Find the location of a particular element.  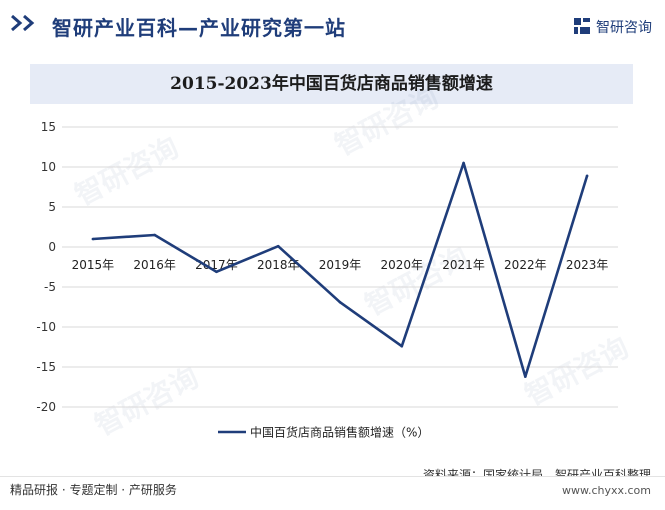

header-bar: 智研产业百科—产业研究第一站 智研咨询 is located at coordinates (332, 25).